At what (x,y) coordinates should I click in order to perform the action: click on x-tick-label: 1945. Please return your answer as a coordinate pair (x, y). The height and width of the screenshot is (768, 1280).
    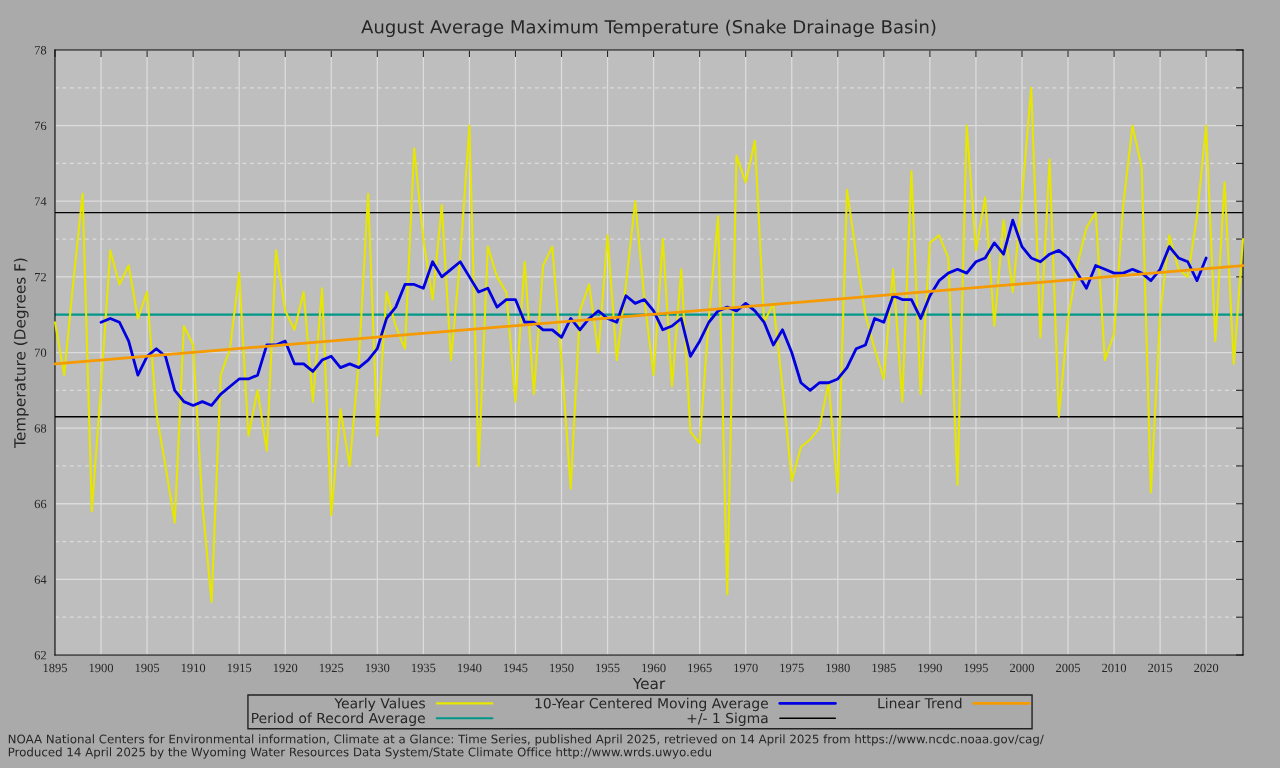
    Looking at the image, I should click on (516, 668).